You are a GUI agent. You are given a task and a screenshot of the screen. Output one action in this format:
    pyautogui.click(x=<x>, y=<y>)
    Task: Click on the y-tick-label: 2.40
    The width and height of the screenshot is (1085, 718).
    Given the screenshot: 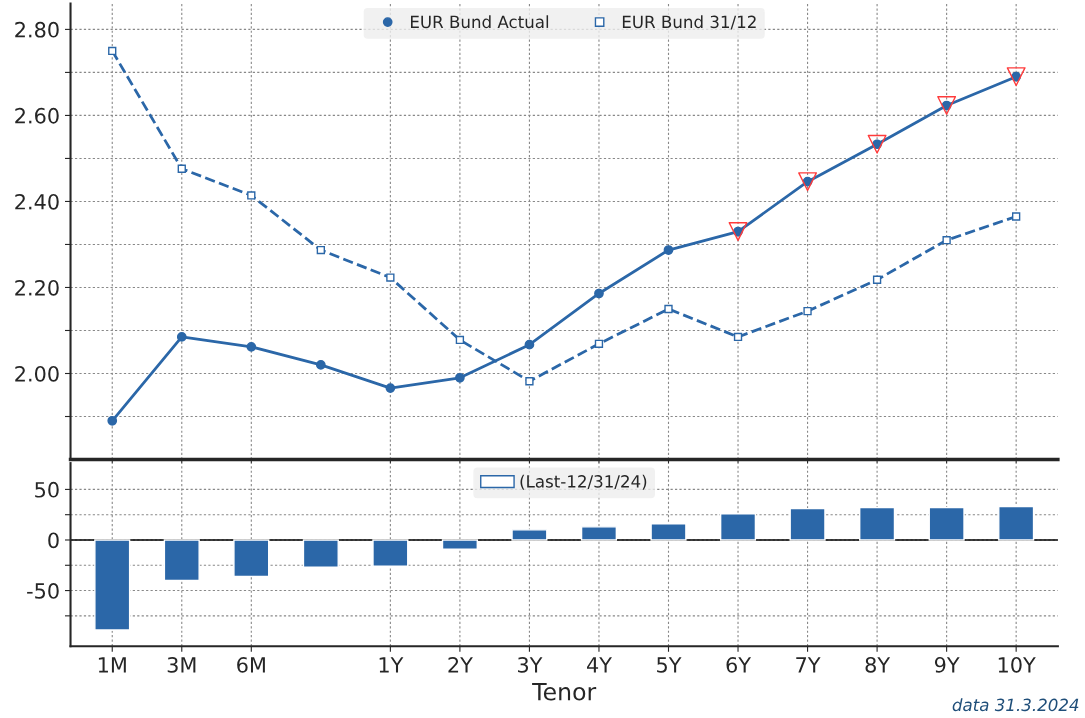 What is the action you would take?
    pyautogui.click(x=37, y=201)
    